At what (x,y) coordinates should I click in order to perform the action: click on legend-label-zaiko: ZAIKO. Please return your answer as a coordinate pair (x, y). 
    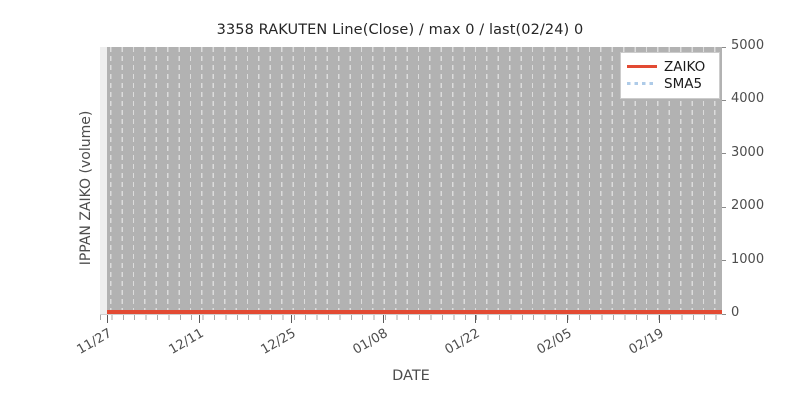
    Looking at the image, I should click on (685, 66).